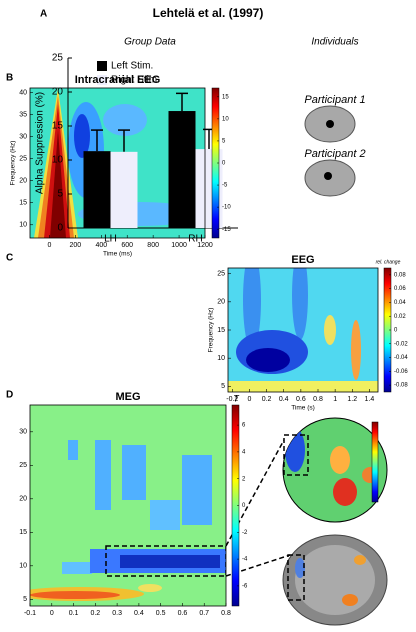 This screenshot has height=632, width=416. Describe the element at coordinates (179, 245) in the screenshot. I see `x-tick-label: 1000` at that location.